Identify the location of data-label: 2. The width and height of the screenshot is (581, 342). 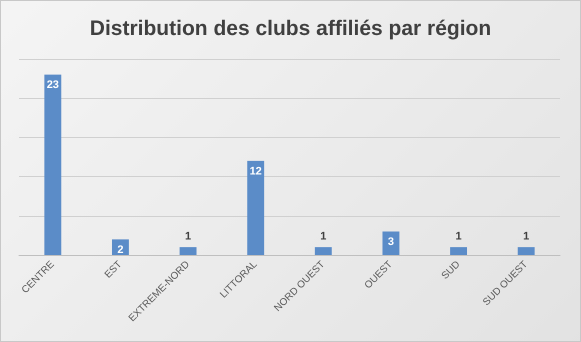
(120, 250).